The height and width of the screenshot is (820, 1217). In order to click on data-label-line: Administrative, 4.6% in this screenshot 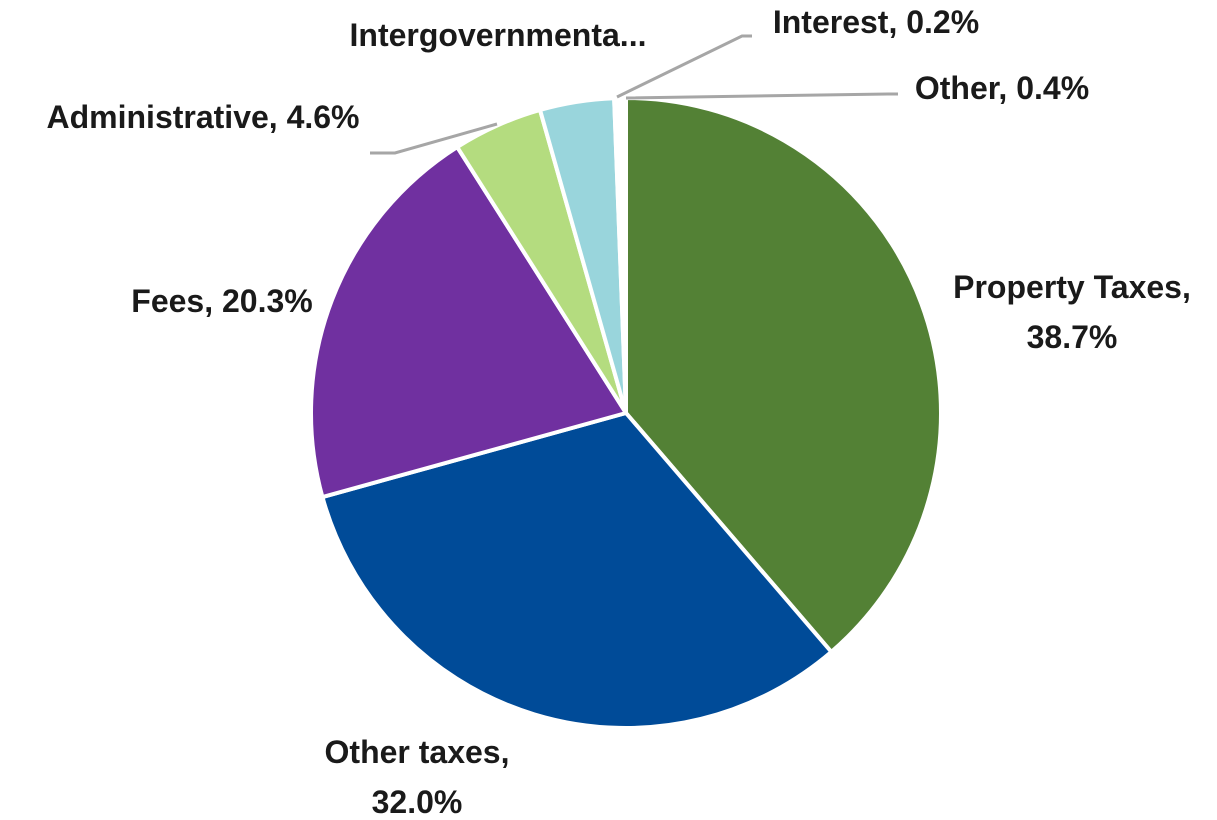, I will do `click(203, 117)`.